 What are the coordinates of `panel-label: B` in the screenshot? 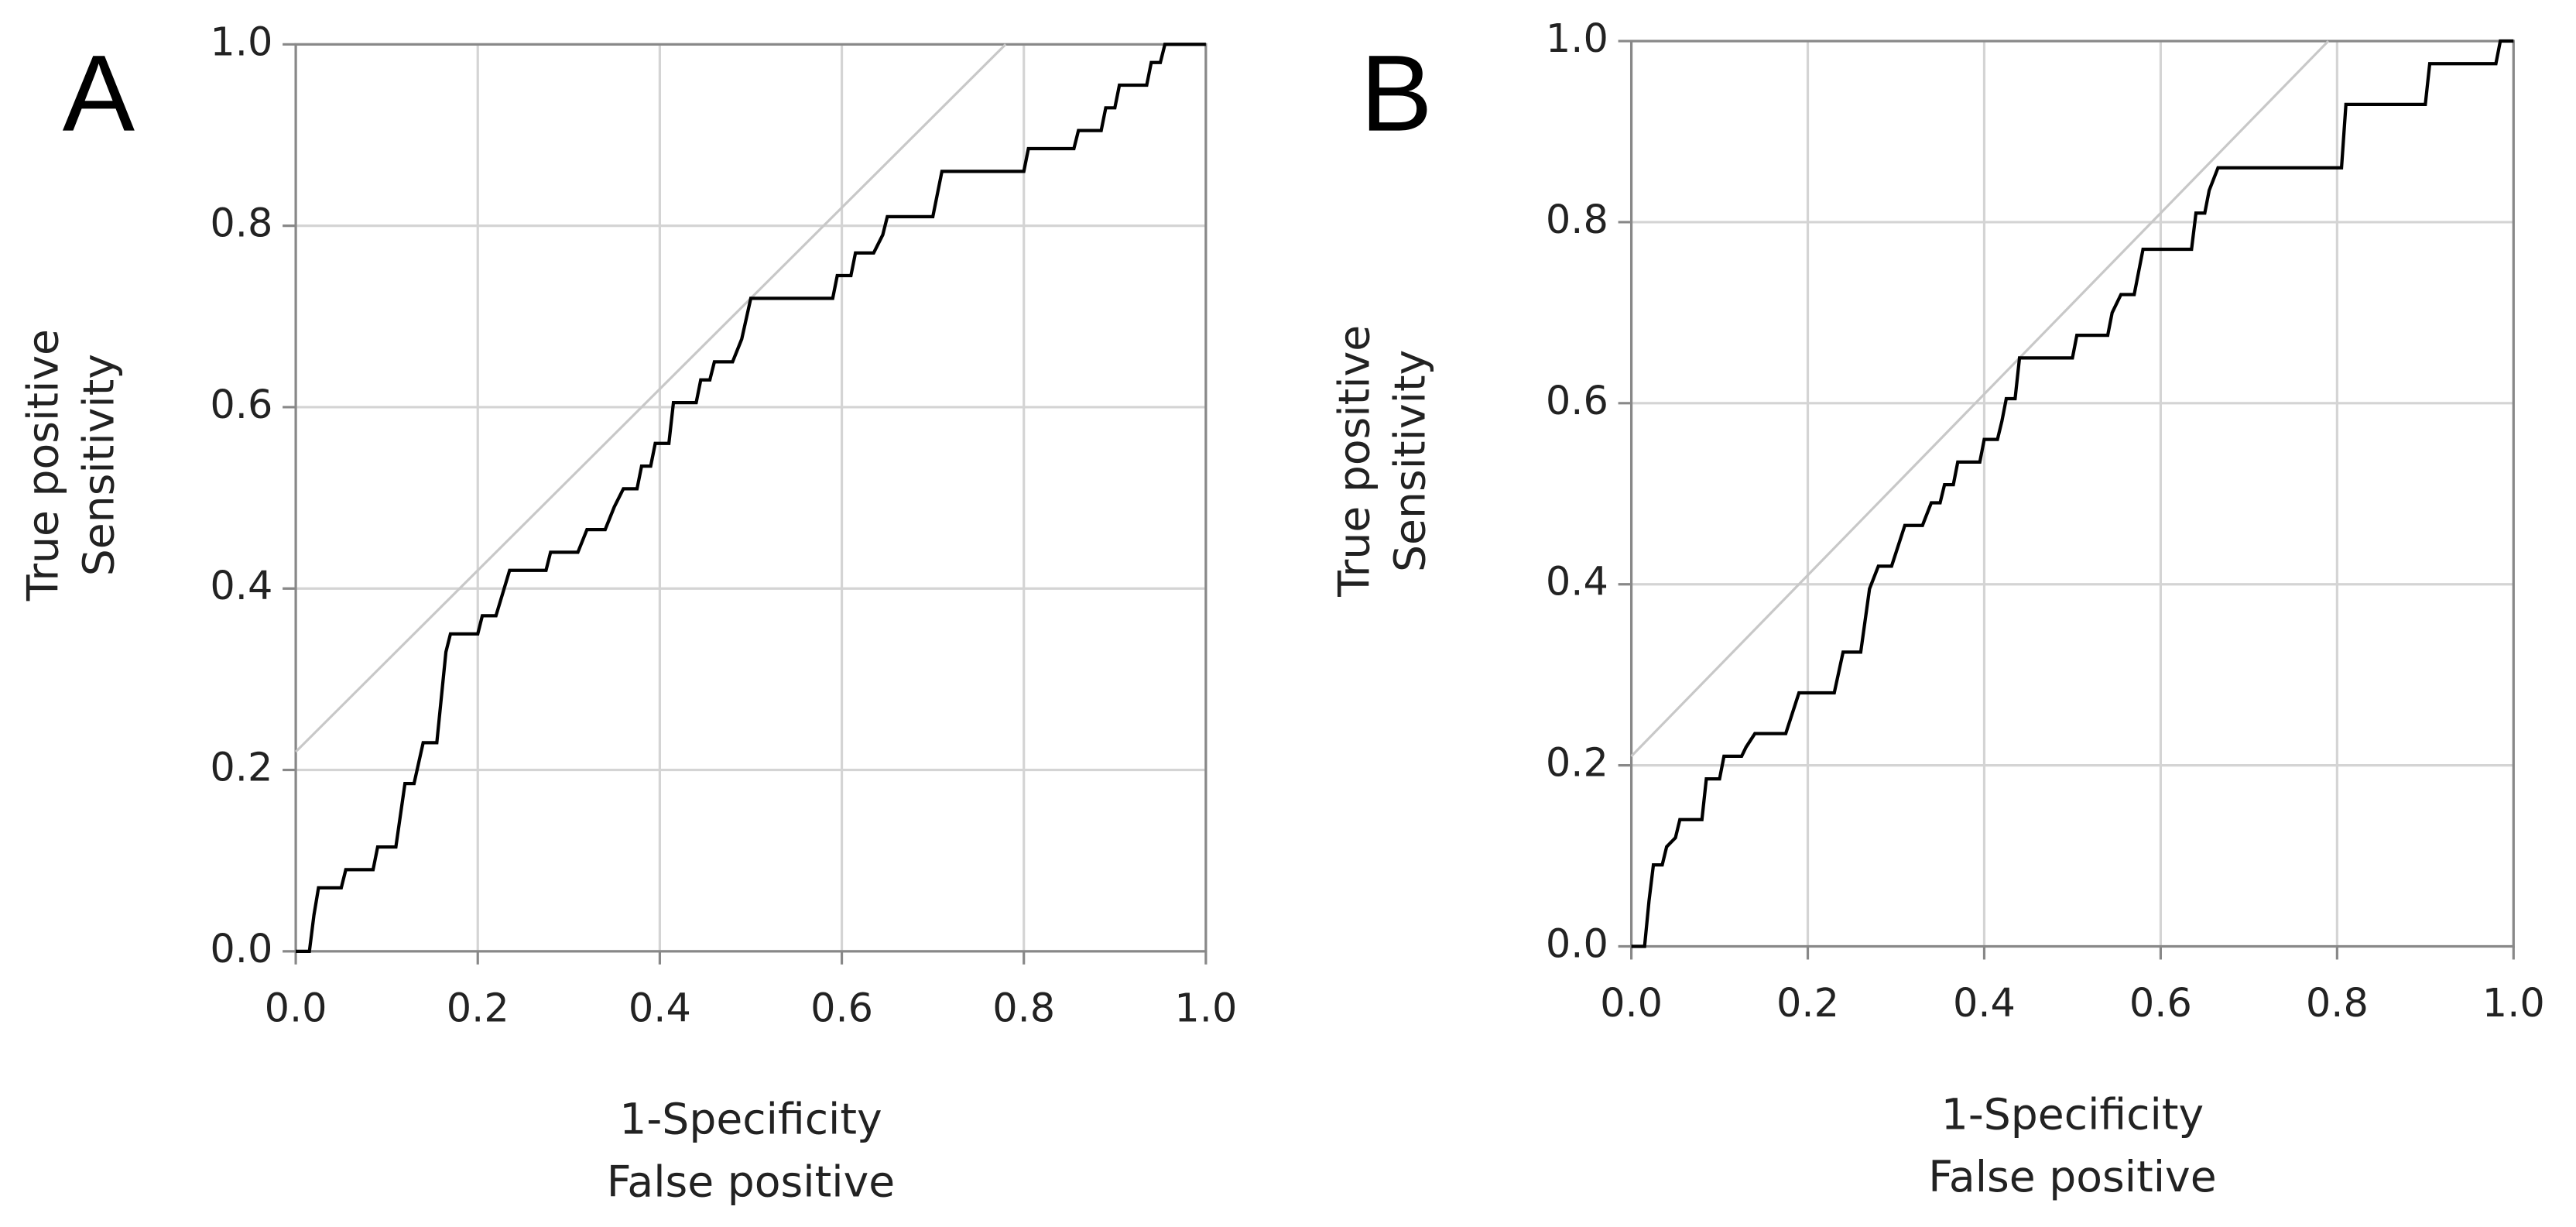 It's located at (1396, 93).